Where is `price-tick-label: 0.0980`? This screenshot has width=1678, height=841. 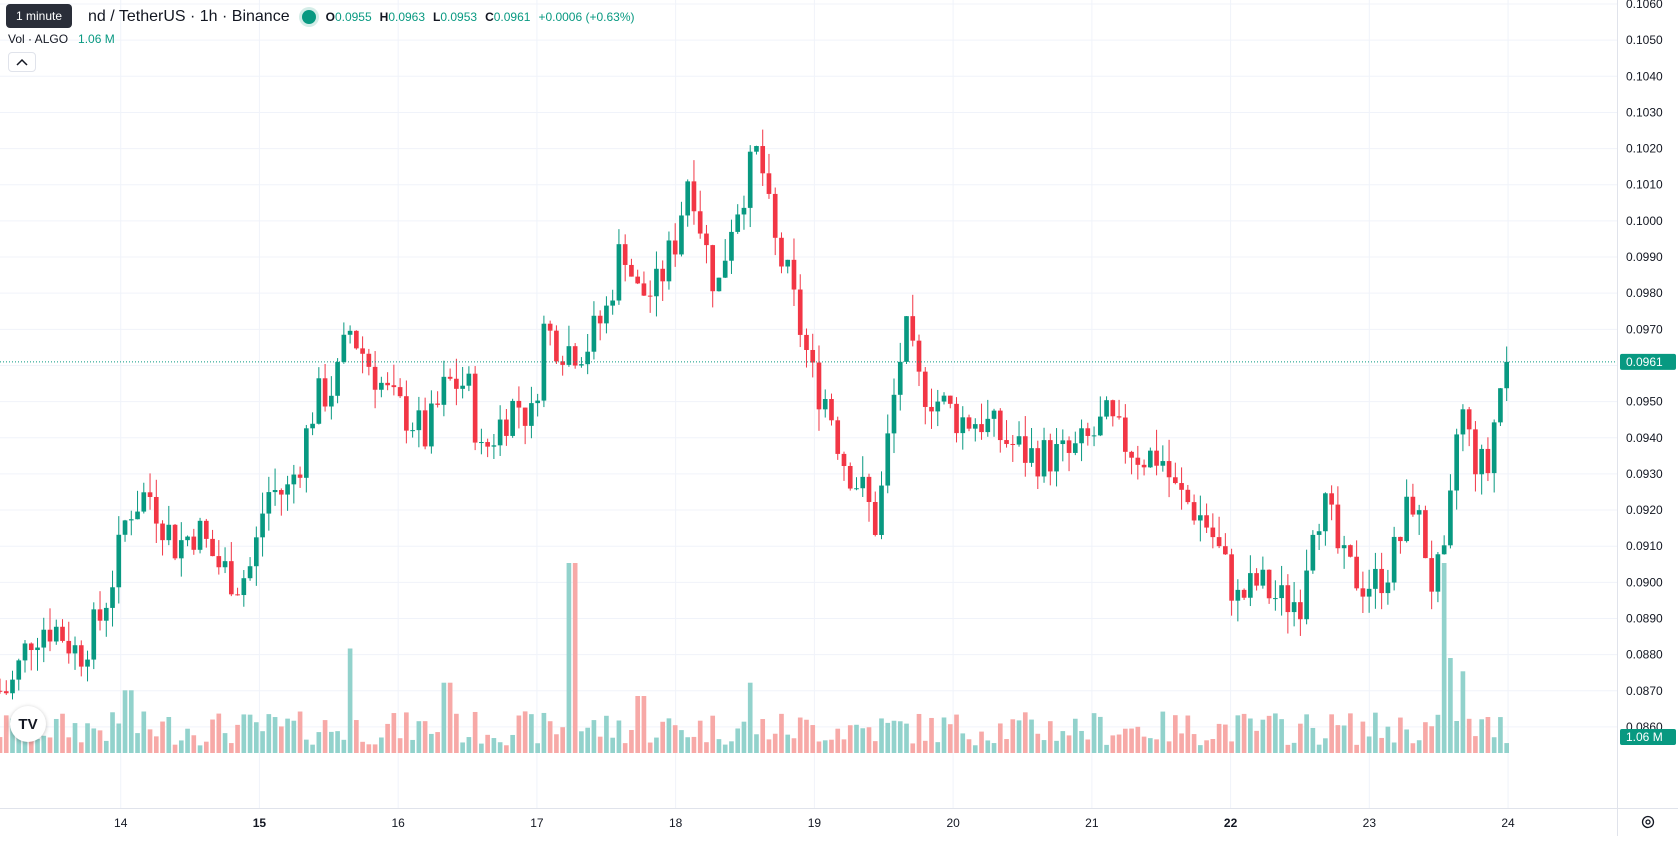 price-tick-label: 0.0980 is located at coordinates (1644, 293).